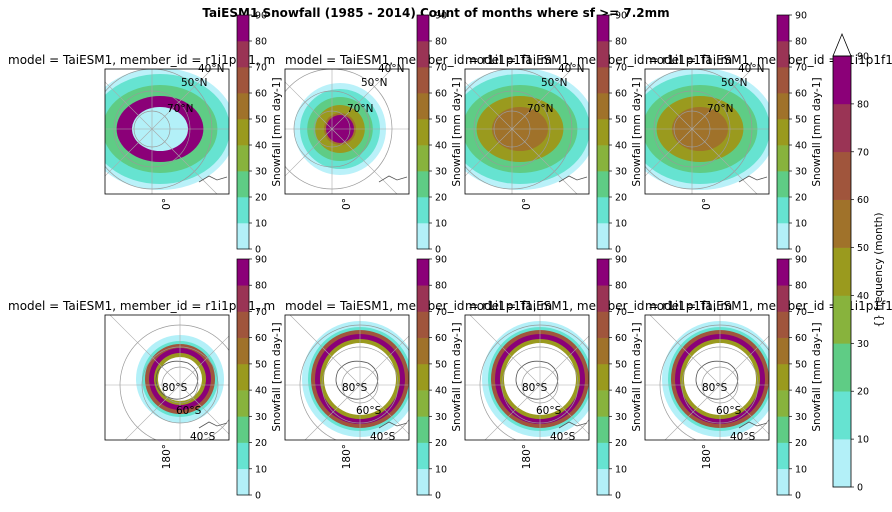 The image size is (892, 512). What do you see at coordinates (441, 364) in the screenshot?
I see `colorbar-tick-label: 50` at bounding box center [441, 364].